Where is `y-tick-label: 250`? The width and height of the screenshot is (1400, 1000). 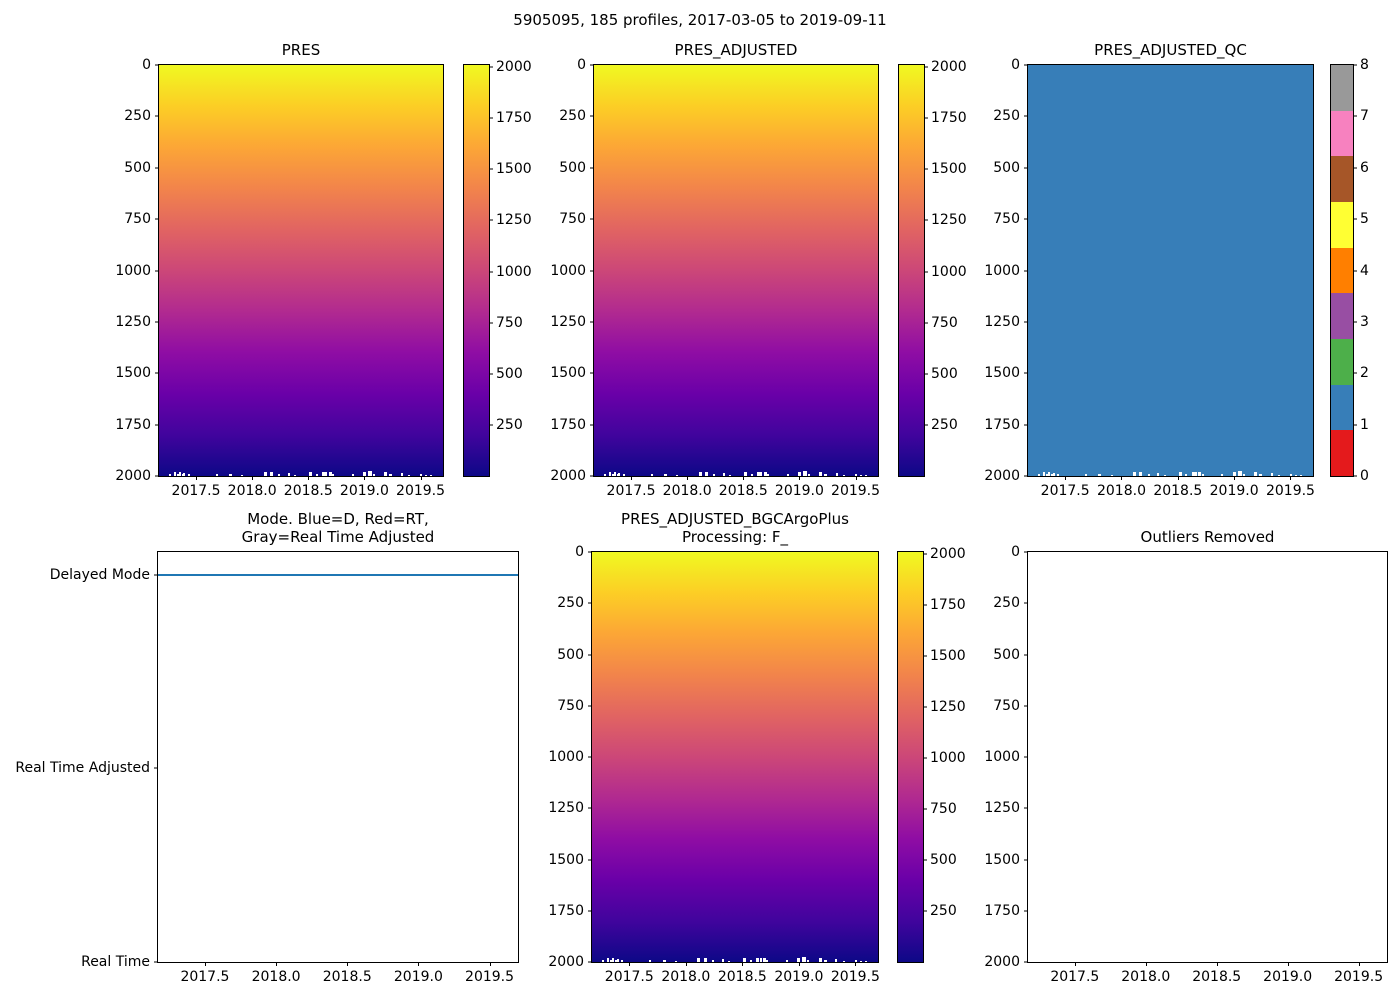
y-tick-label: 250 is located at coordinates (1006, 116).